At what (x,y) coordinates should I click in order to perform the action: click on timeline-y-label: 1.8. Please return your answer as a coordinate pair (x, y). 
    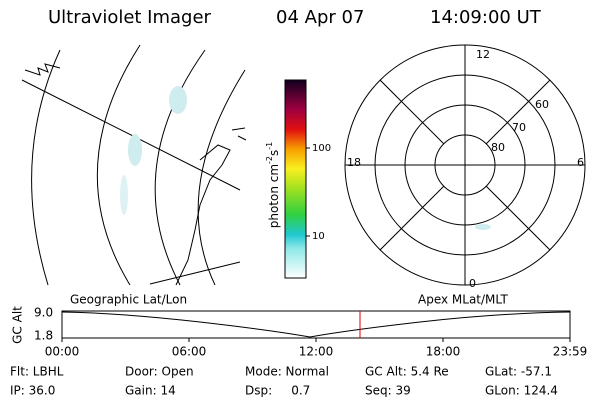
    Looking at the image, I should click on (43, 336).